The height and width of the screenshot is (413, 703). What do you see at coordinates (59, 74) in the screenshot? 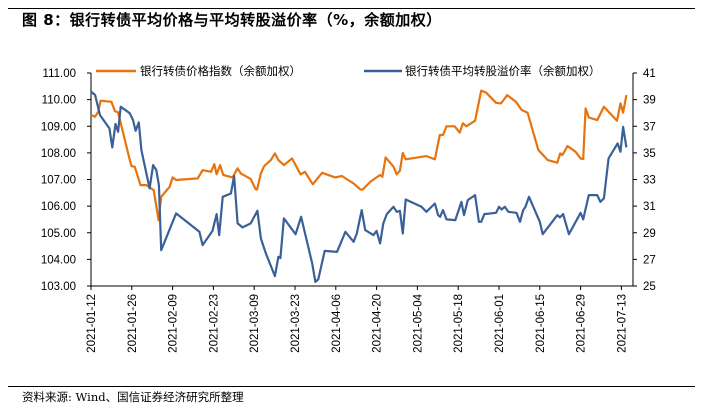
I see `left-y-tick-label: 111.00` at bounding box center [59, 74].